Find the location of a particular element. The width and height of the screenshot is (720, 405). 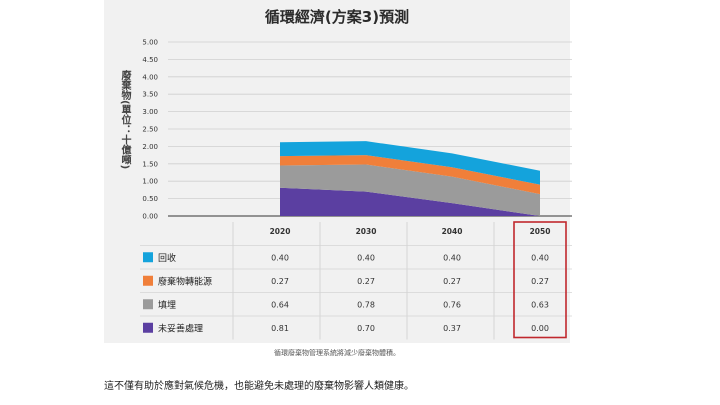

y-tick-label: 1.50 is located at coordinates (150, 164).